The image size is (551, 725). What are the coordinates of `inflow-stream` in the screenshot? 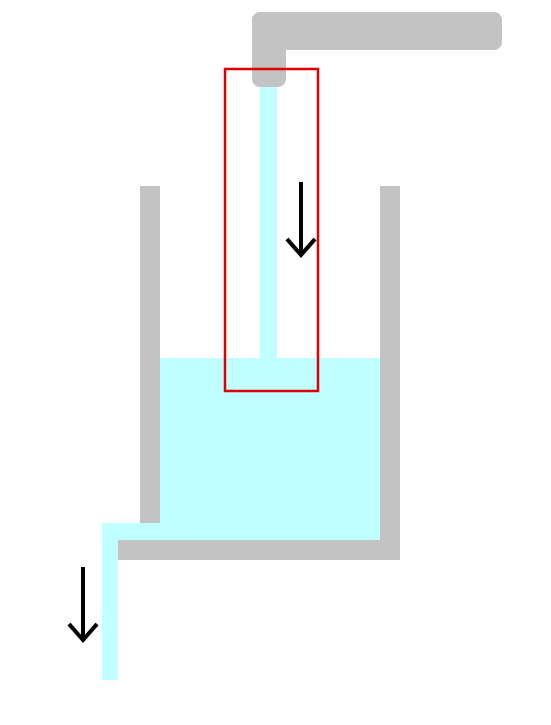 It's located at (268, 223).